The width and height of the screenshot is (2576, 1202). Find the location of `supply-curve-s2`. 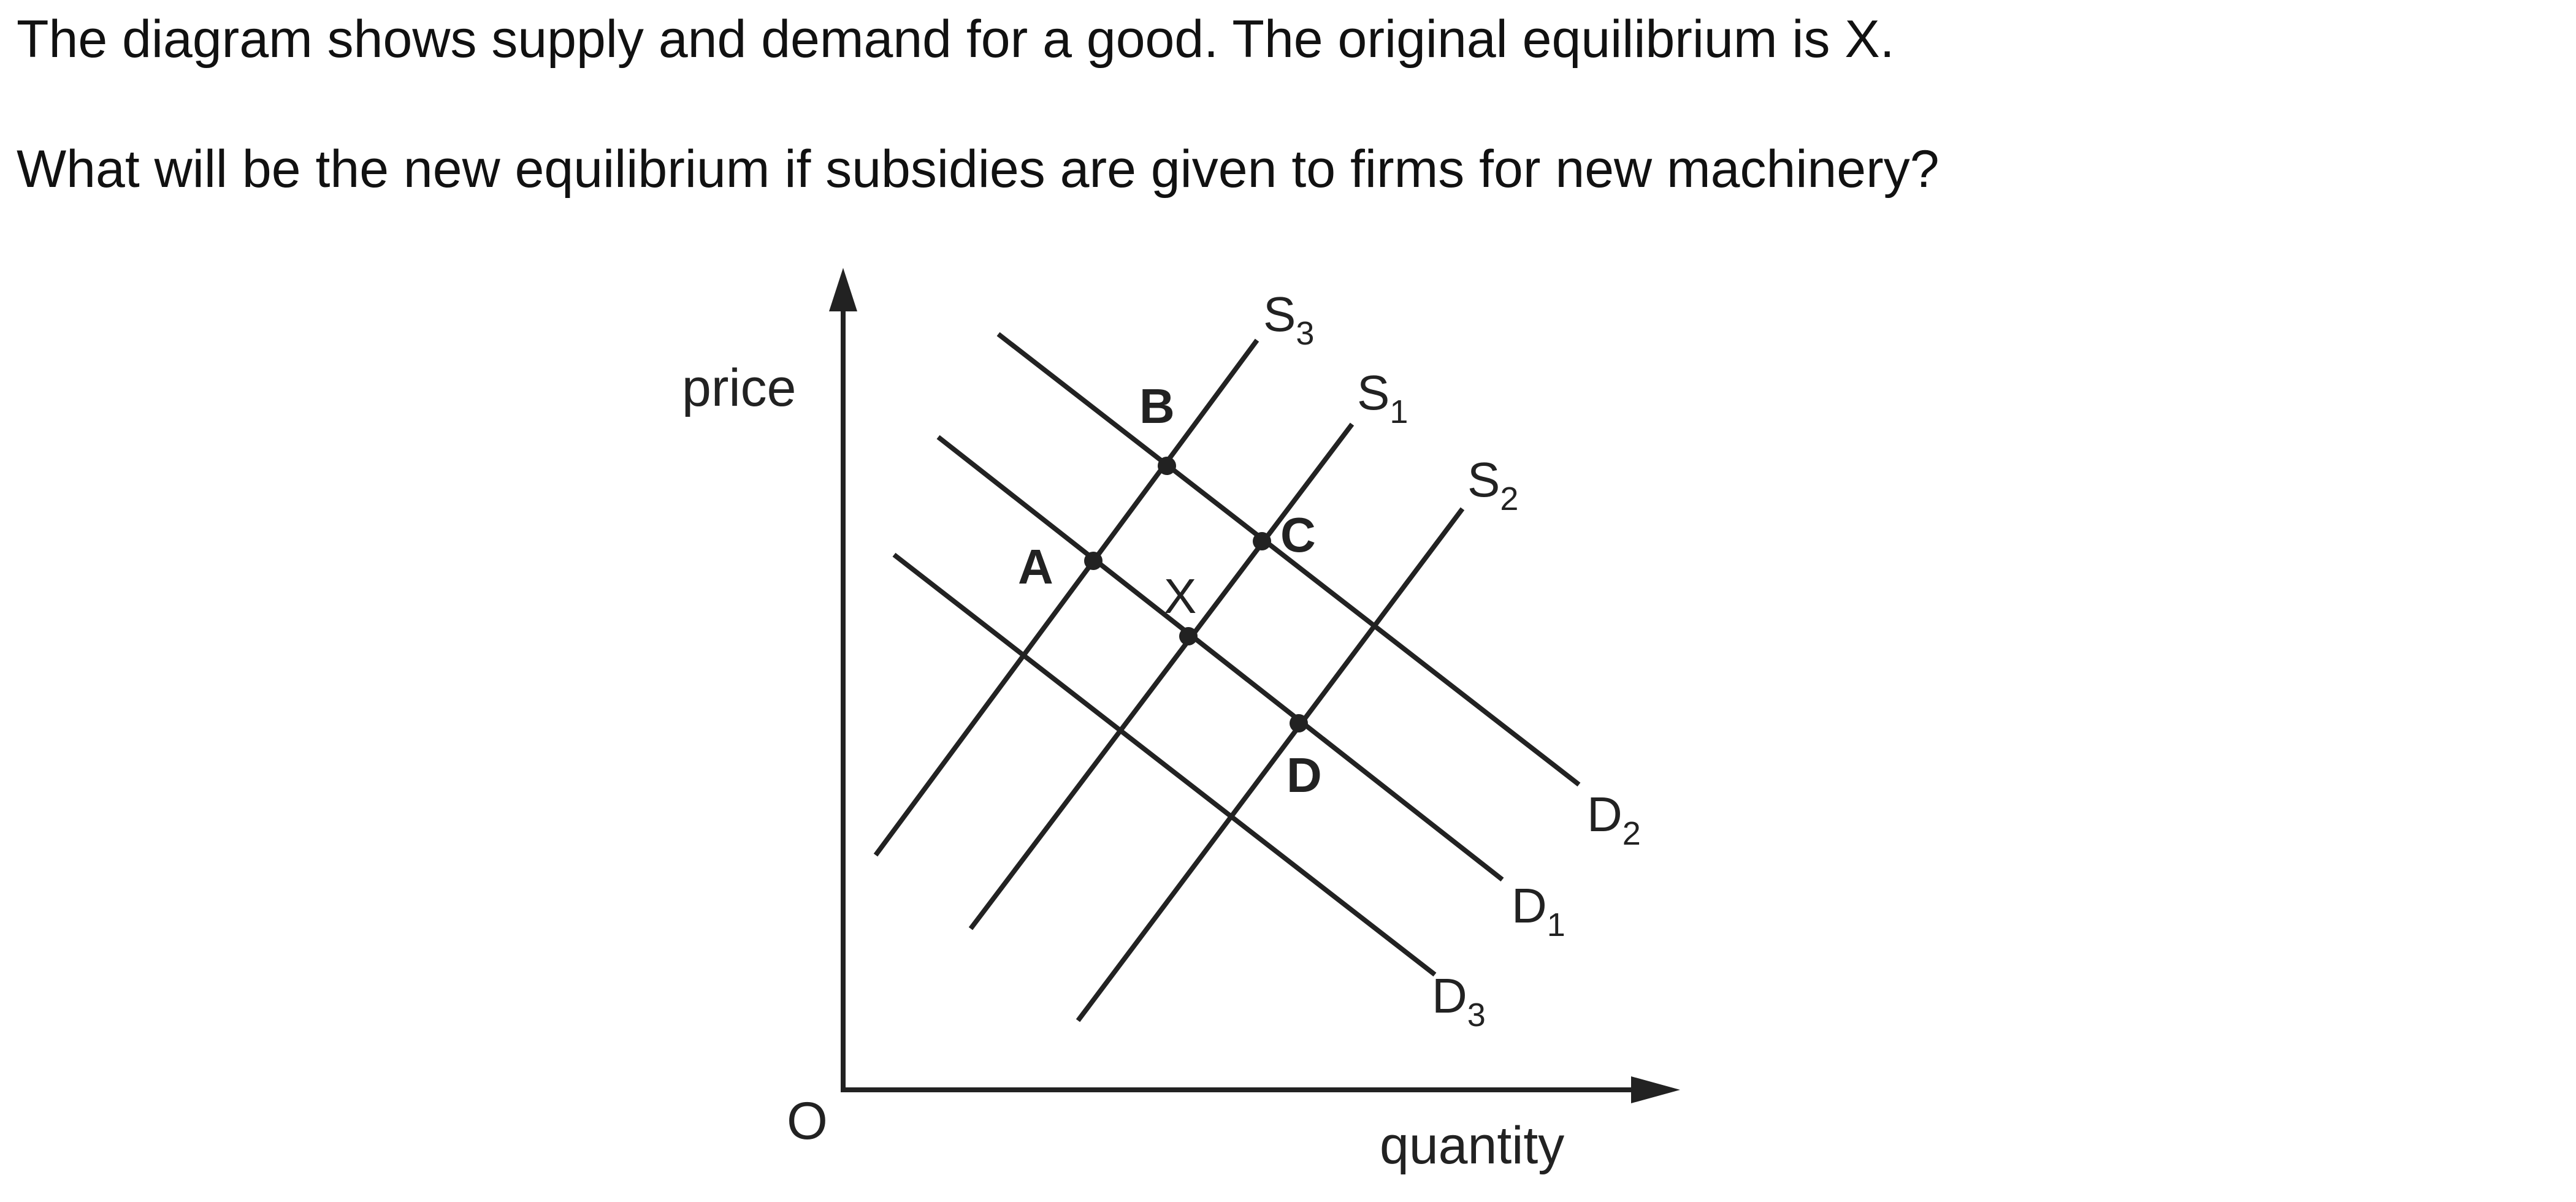

supply-curve-s2 is located at coordinates (1270, 765).